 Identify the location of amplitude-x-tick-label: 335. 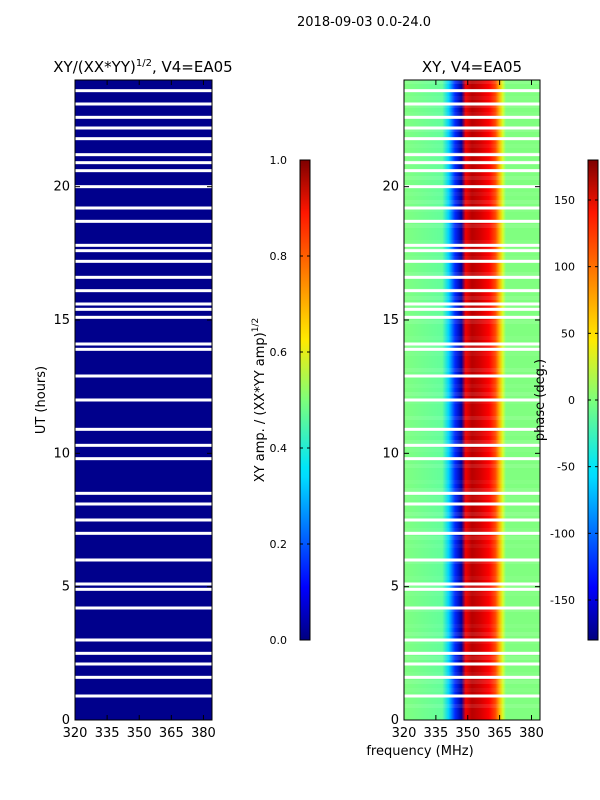
(107, 733).